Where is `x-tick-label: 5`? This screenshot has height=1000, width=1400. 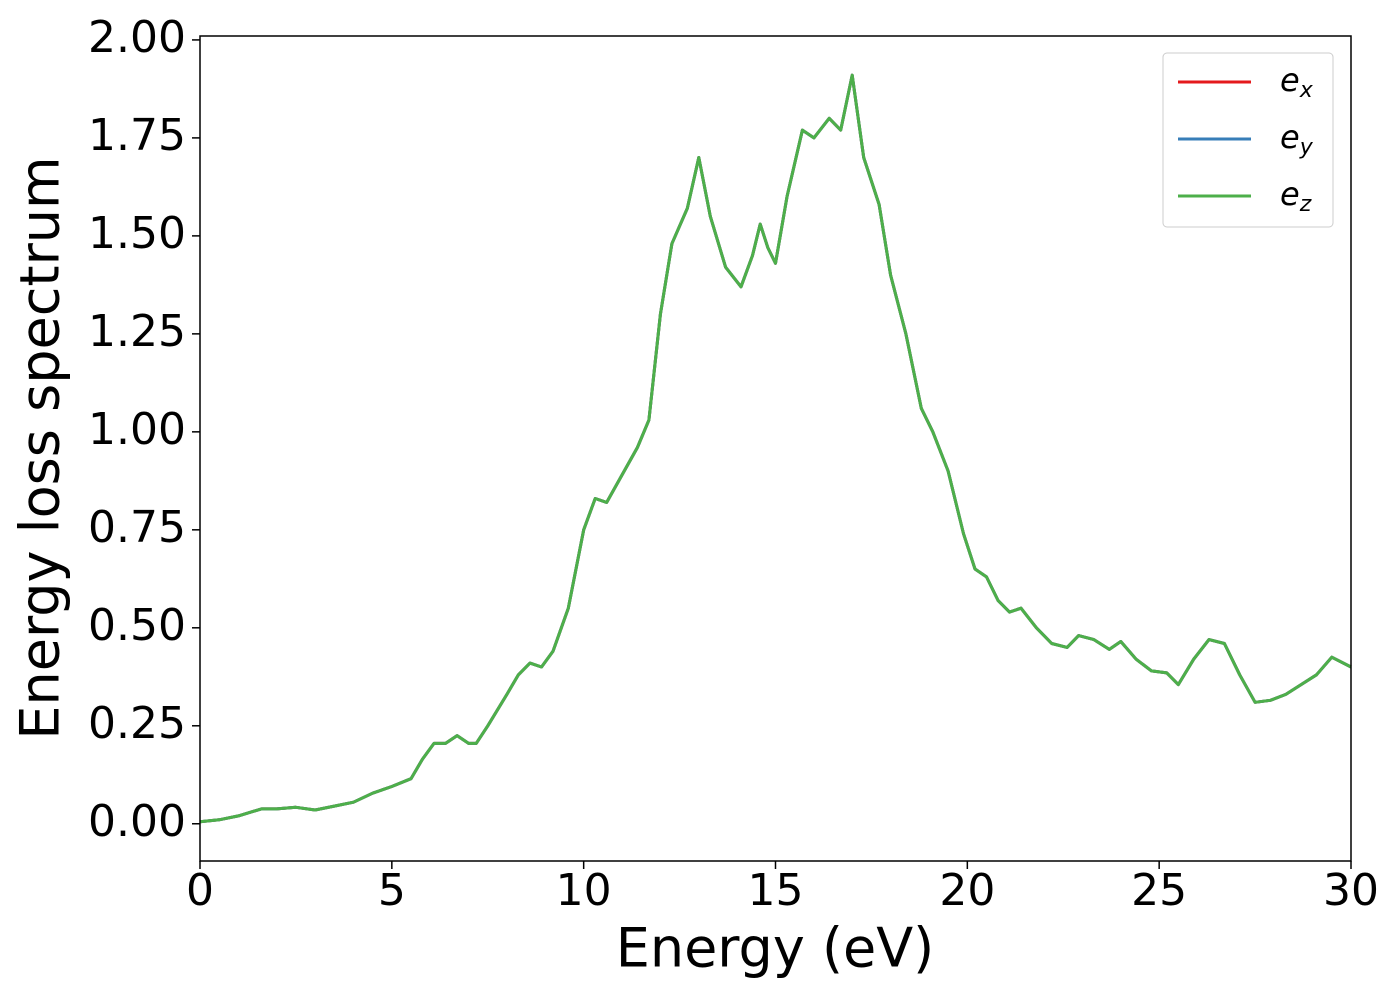
x-tick-label: 5 is located at coordinates (392, 890).